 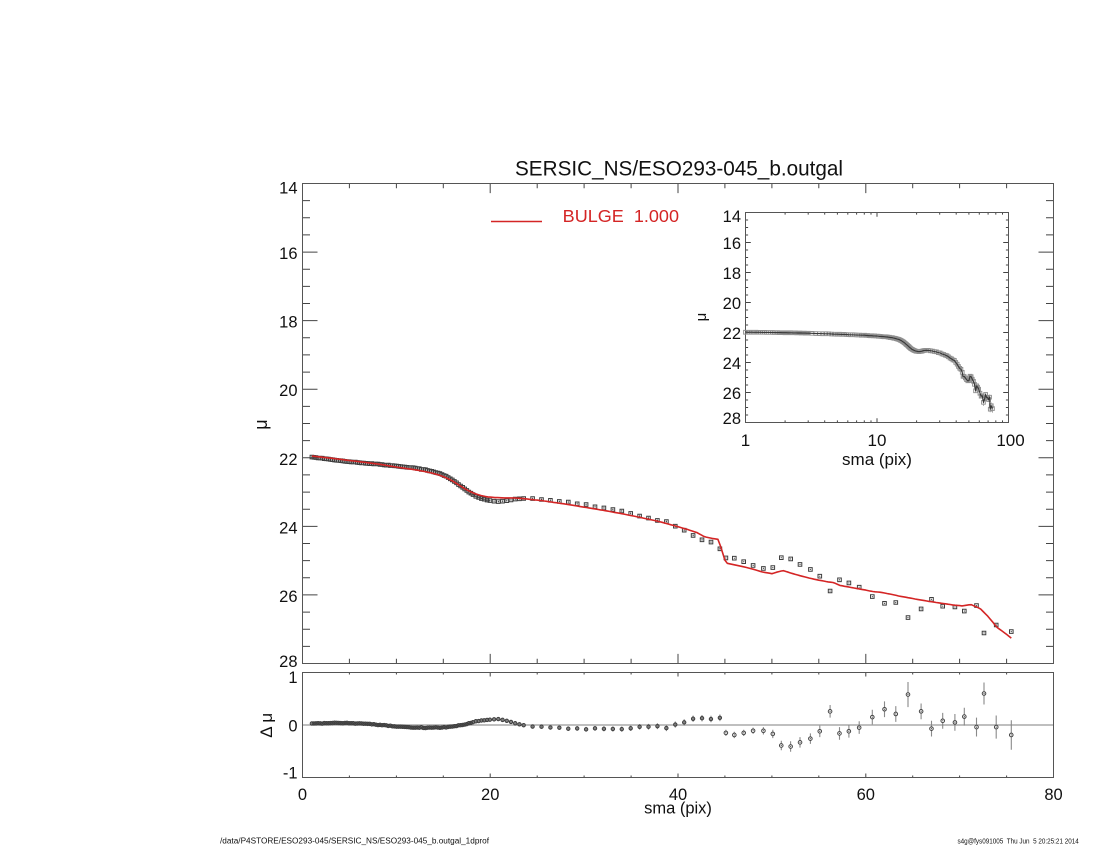 What do you see at coordinates (1018, 841) in the screenshot?
I see `svg-text:s4g@fys091005 Thu Jun 5 20:2: s4g@fys091005 Thu Jun 5 20:25:21 2014` at bounding box center [1018, 841].